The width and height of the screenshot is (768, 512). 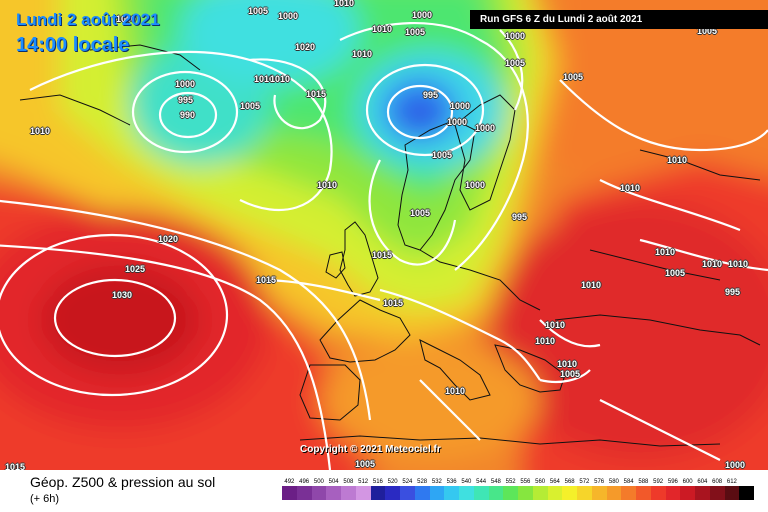 What do you see at coordinates (122, 295) in the screenshot?
I see `isobar-label: 1030` at bounding box center [122, 295].